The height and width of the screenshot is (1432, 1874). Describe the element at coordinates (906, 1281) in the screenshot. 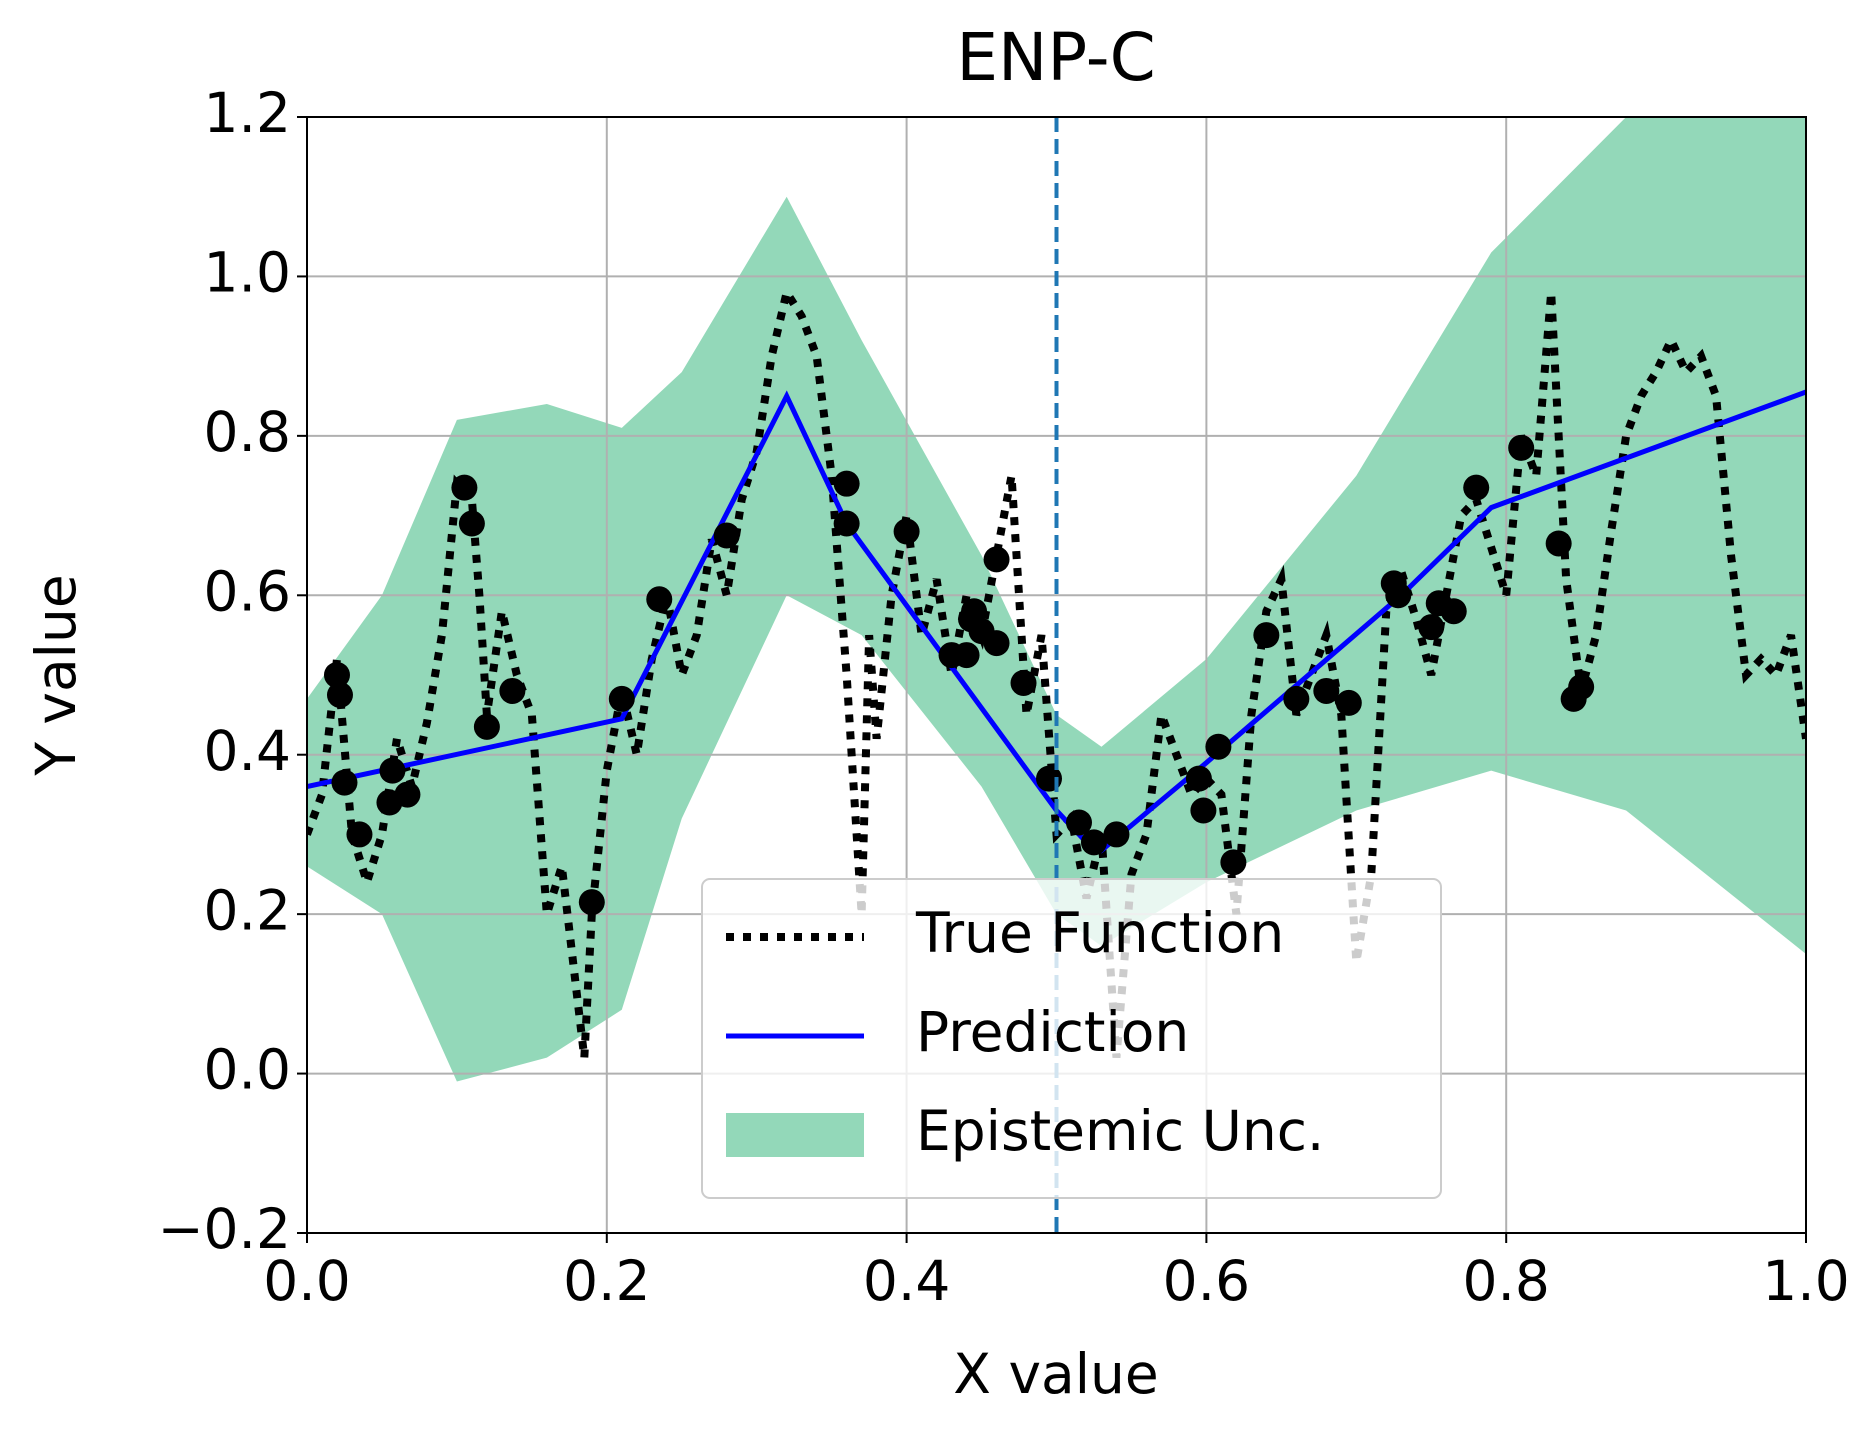

I see `x-tick-label: 0.4` at that location.